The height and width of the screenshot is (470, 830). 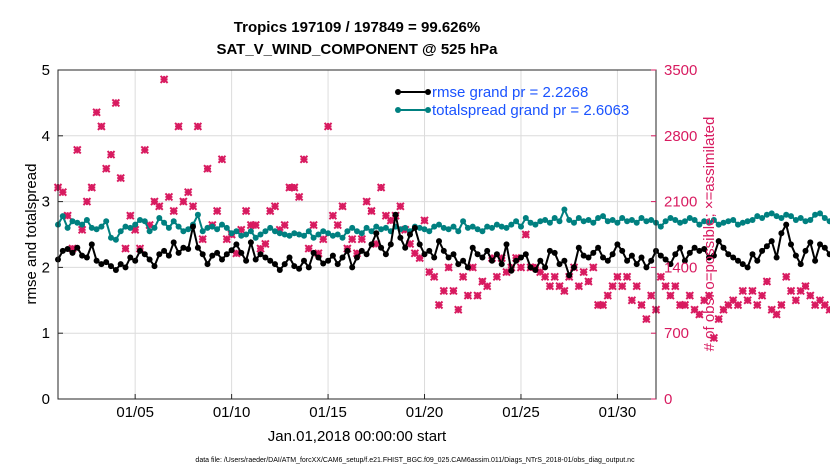 What do you see at coordinates (442, 245) in the screenshot?
I see `rmse-series` at bounding box center [442, 245].